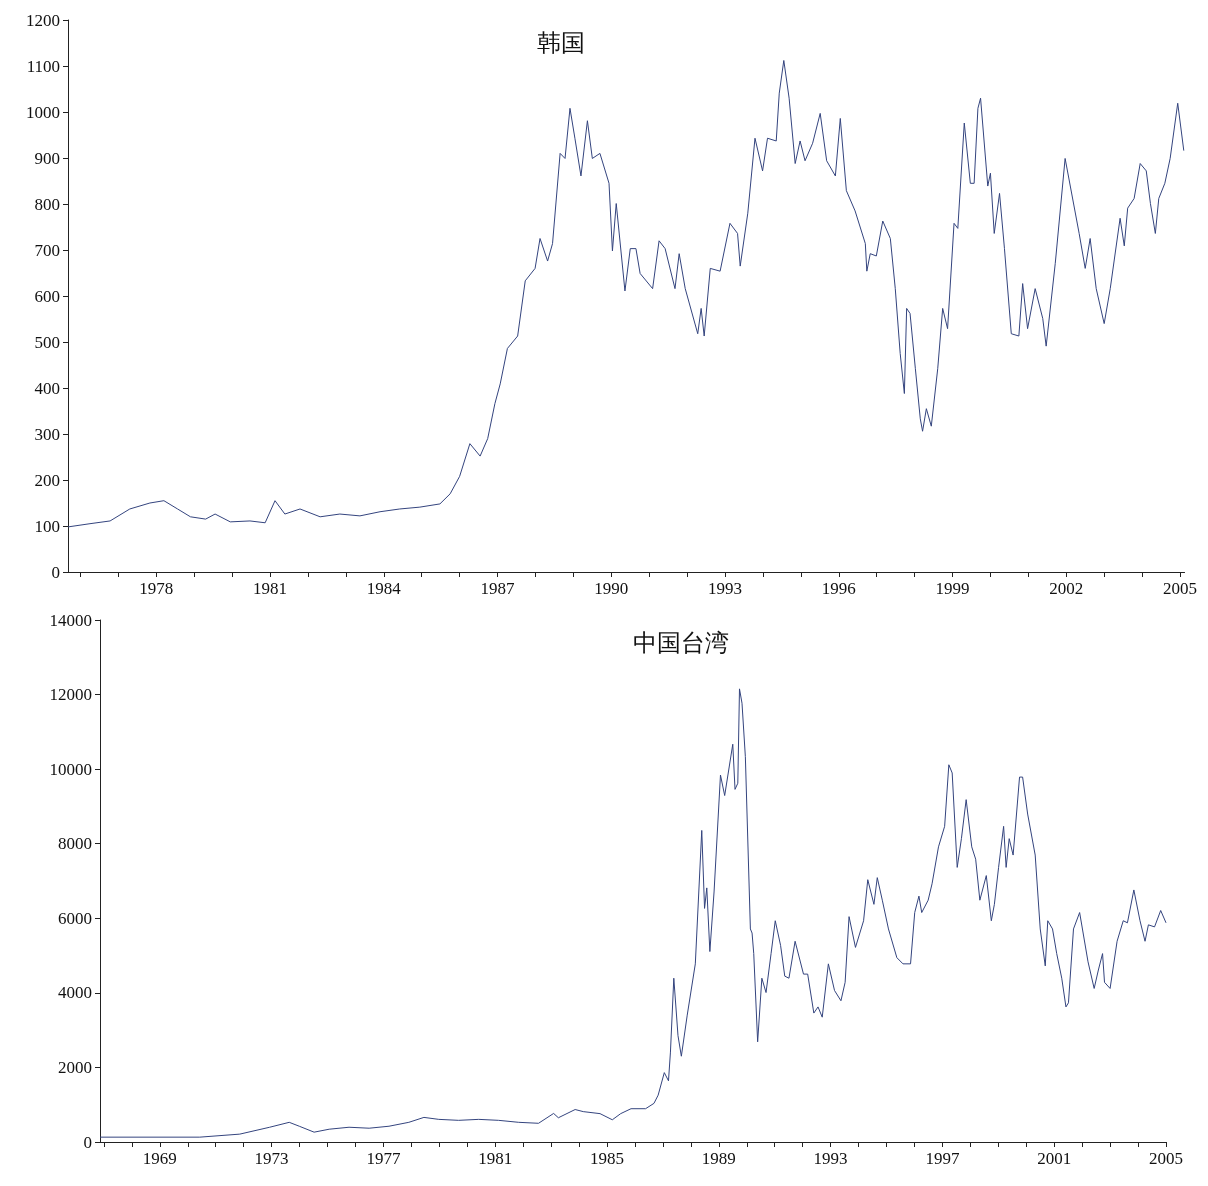 Image resolution: width=1208 pixels, height=1186 pixels. Describe the element at coordinates (384, 588) in the screenshot. I see `x-tick-label: 1984` at that location.